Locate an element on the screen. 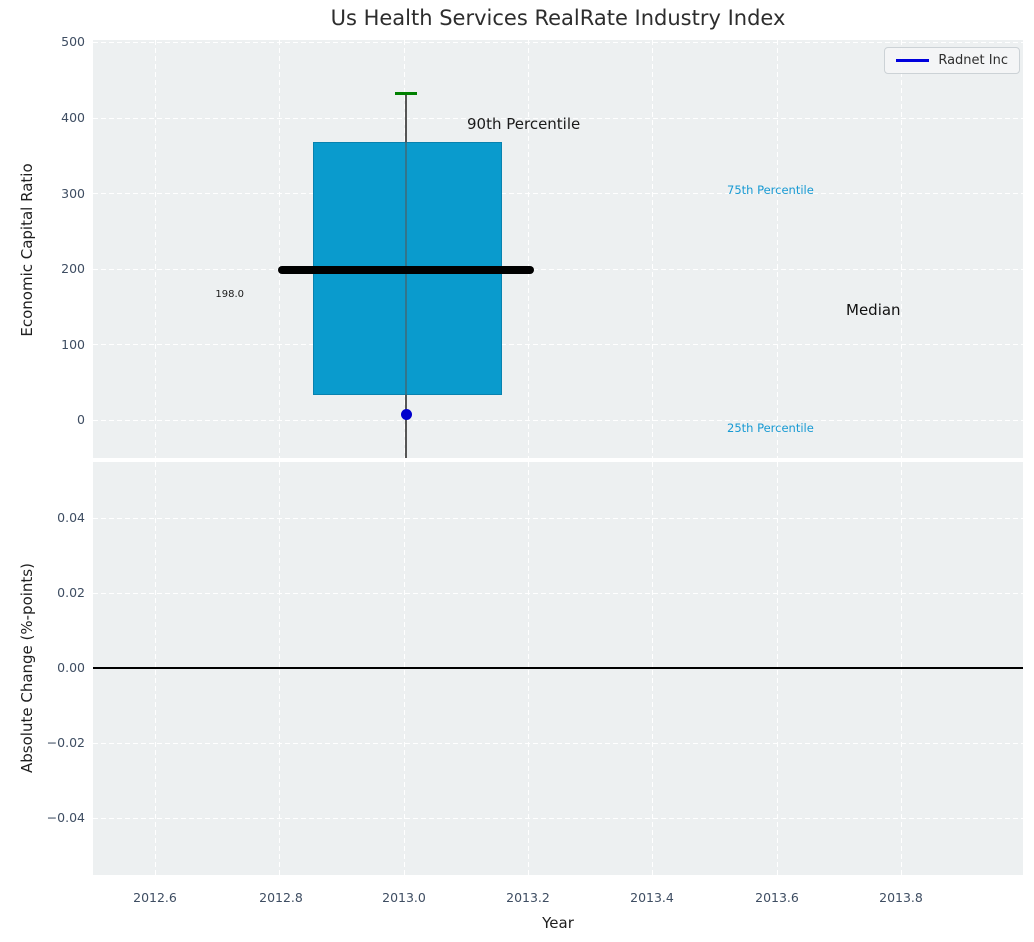 This screenshot has width=1034, height=942. gridline-v-2012.6 is located at coordinates (156, 249).